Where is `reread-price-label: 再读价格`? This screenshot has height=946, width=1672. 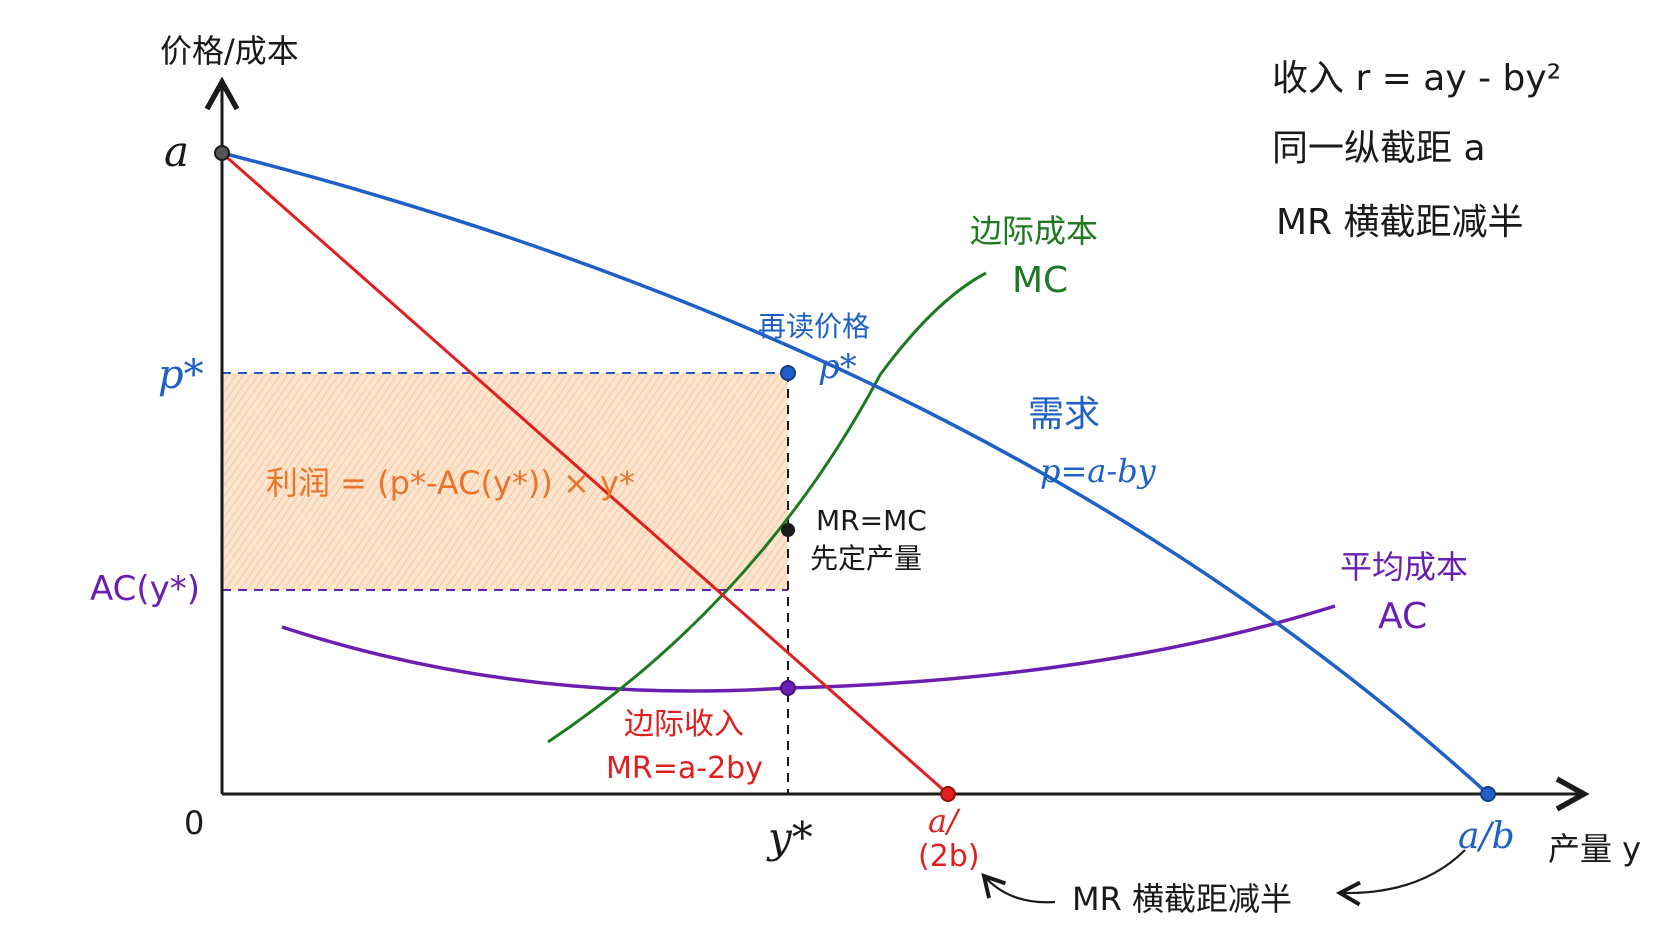
reread-price-label: 再读价格 is located at coordinates (814, 326).